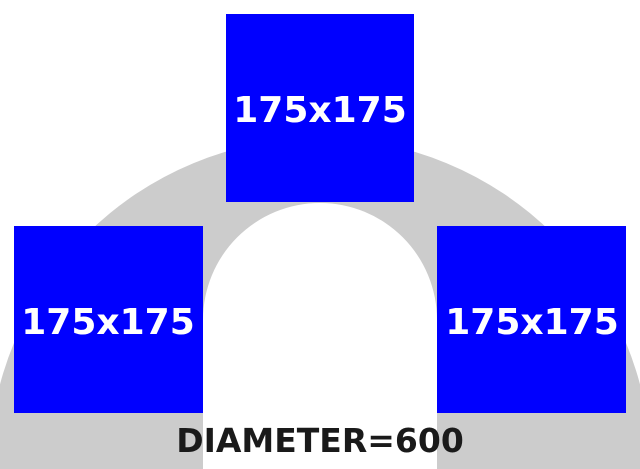 This screenshot has height=469, width=640. Describe the element at coordinates (320, 440) in the screenshot. I see `diameter-caption: DIAMETER=600` at that location.